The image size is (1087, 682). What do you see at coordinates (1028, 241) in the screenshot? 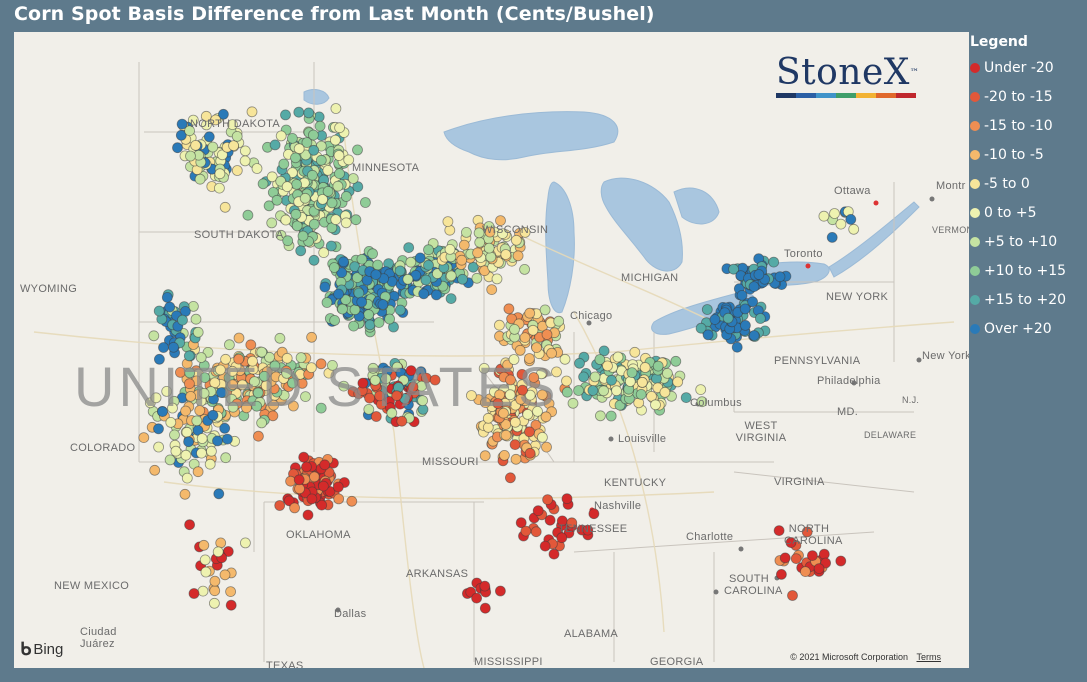
I see `legend-item: +5 to +10` at bounding box center [1028, 241].